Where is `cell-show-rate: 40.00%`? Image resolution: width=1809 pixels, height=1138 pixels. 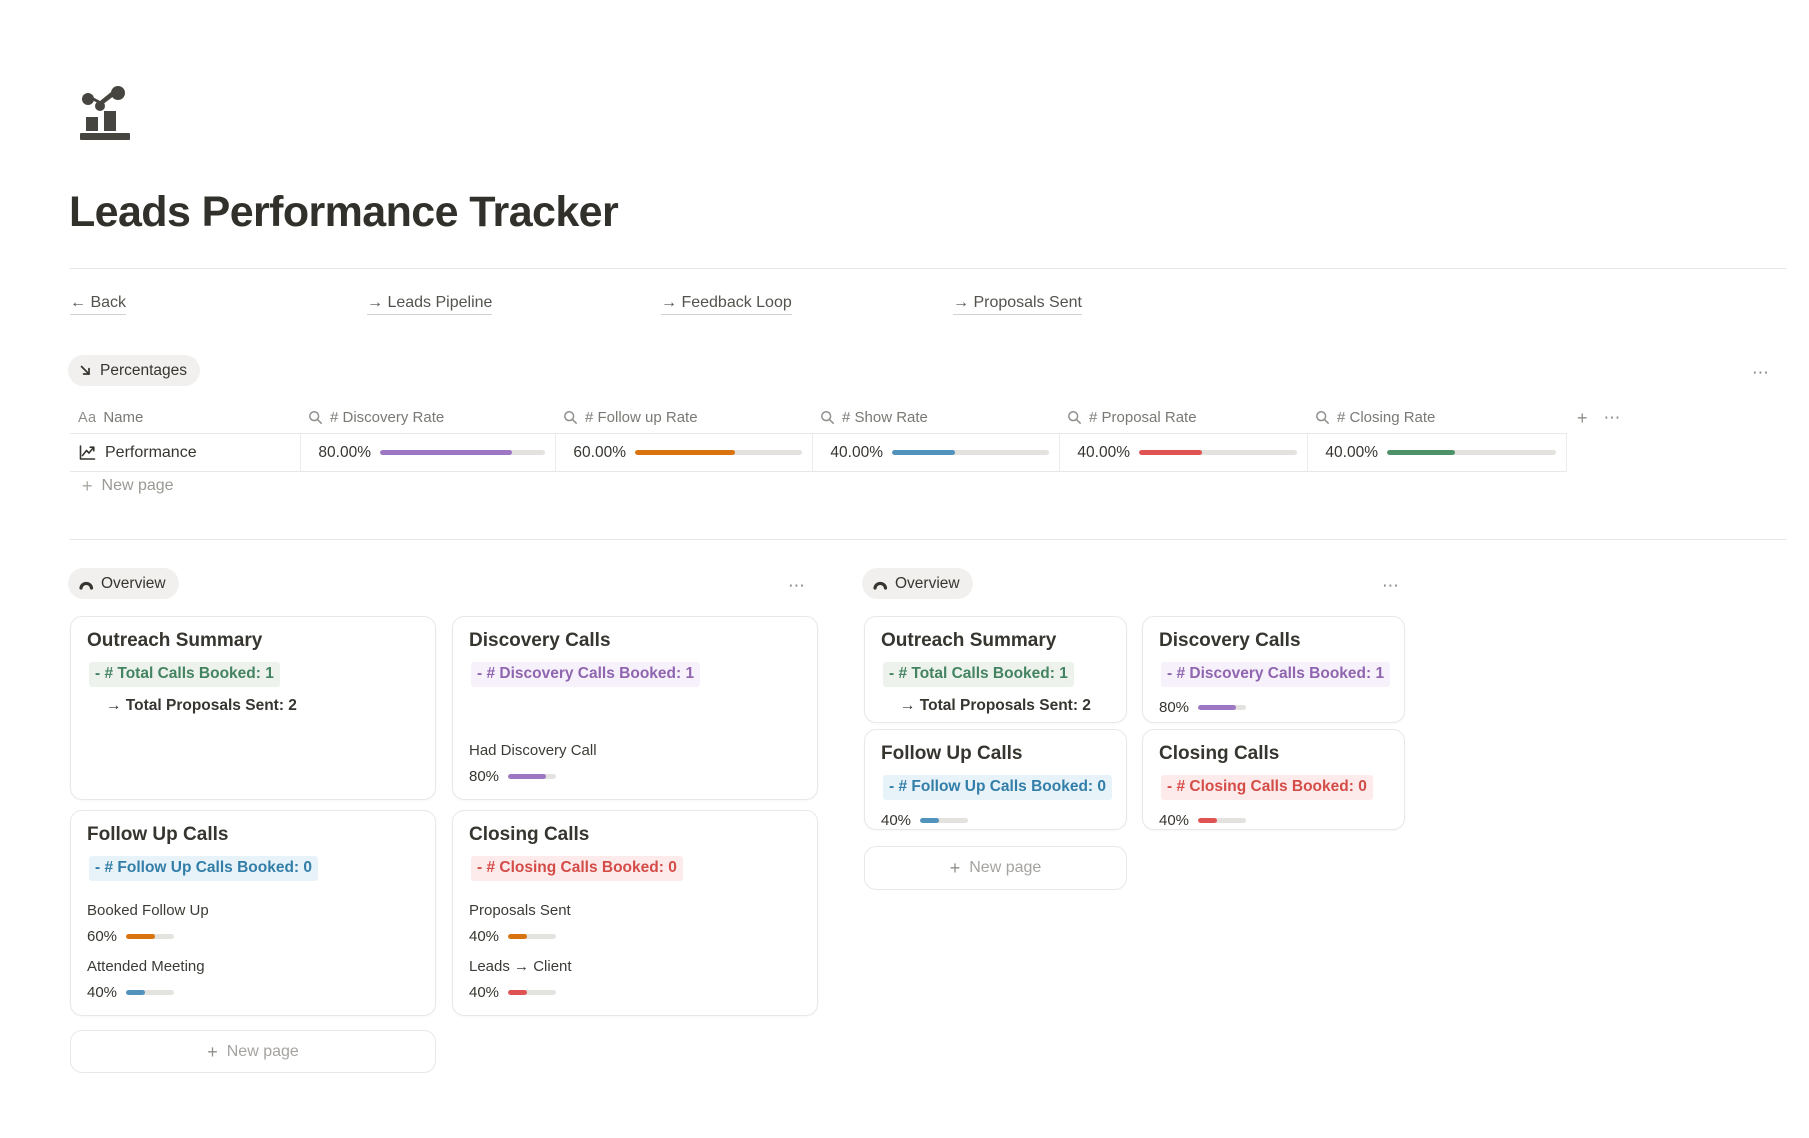 cell-show-rate: 40.00% is located at coordinates (935, 452).